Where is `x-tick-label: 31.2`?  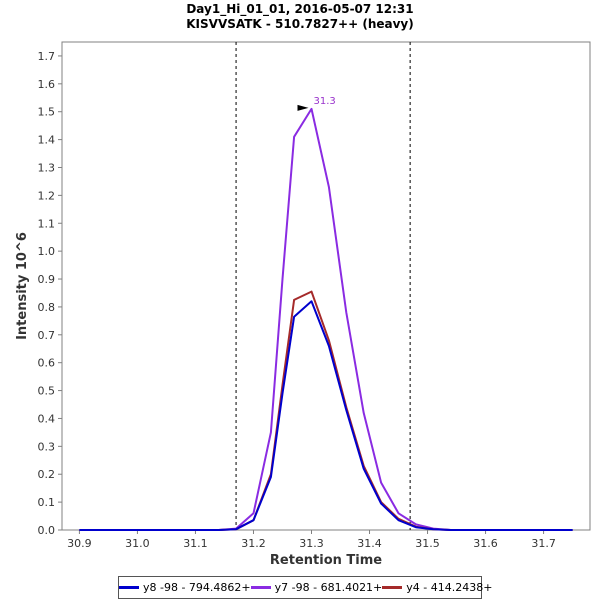 x-tick-label: 31.2 is located at coordinates (253, 543).